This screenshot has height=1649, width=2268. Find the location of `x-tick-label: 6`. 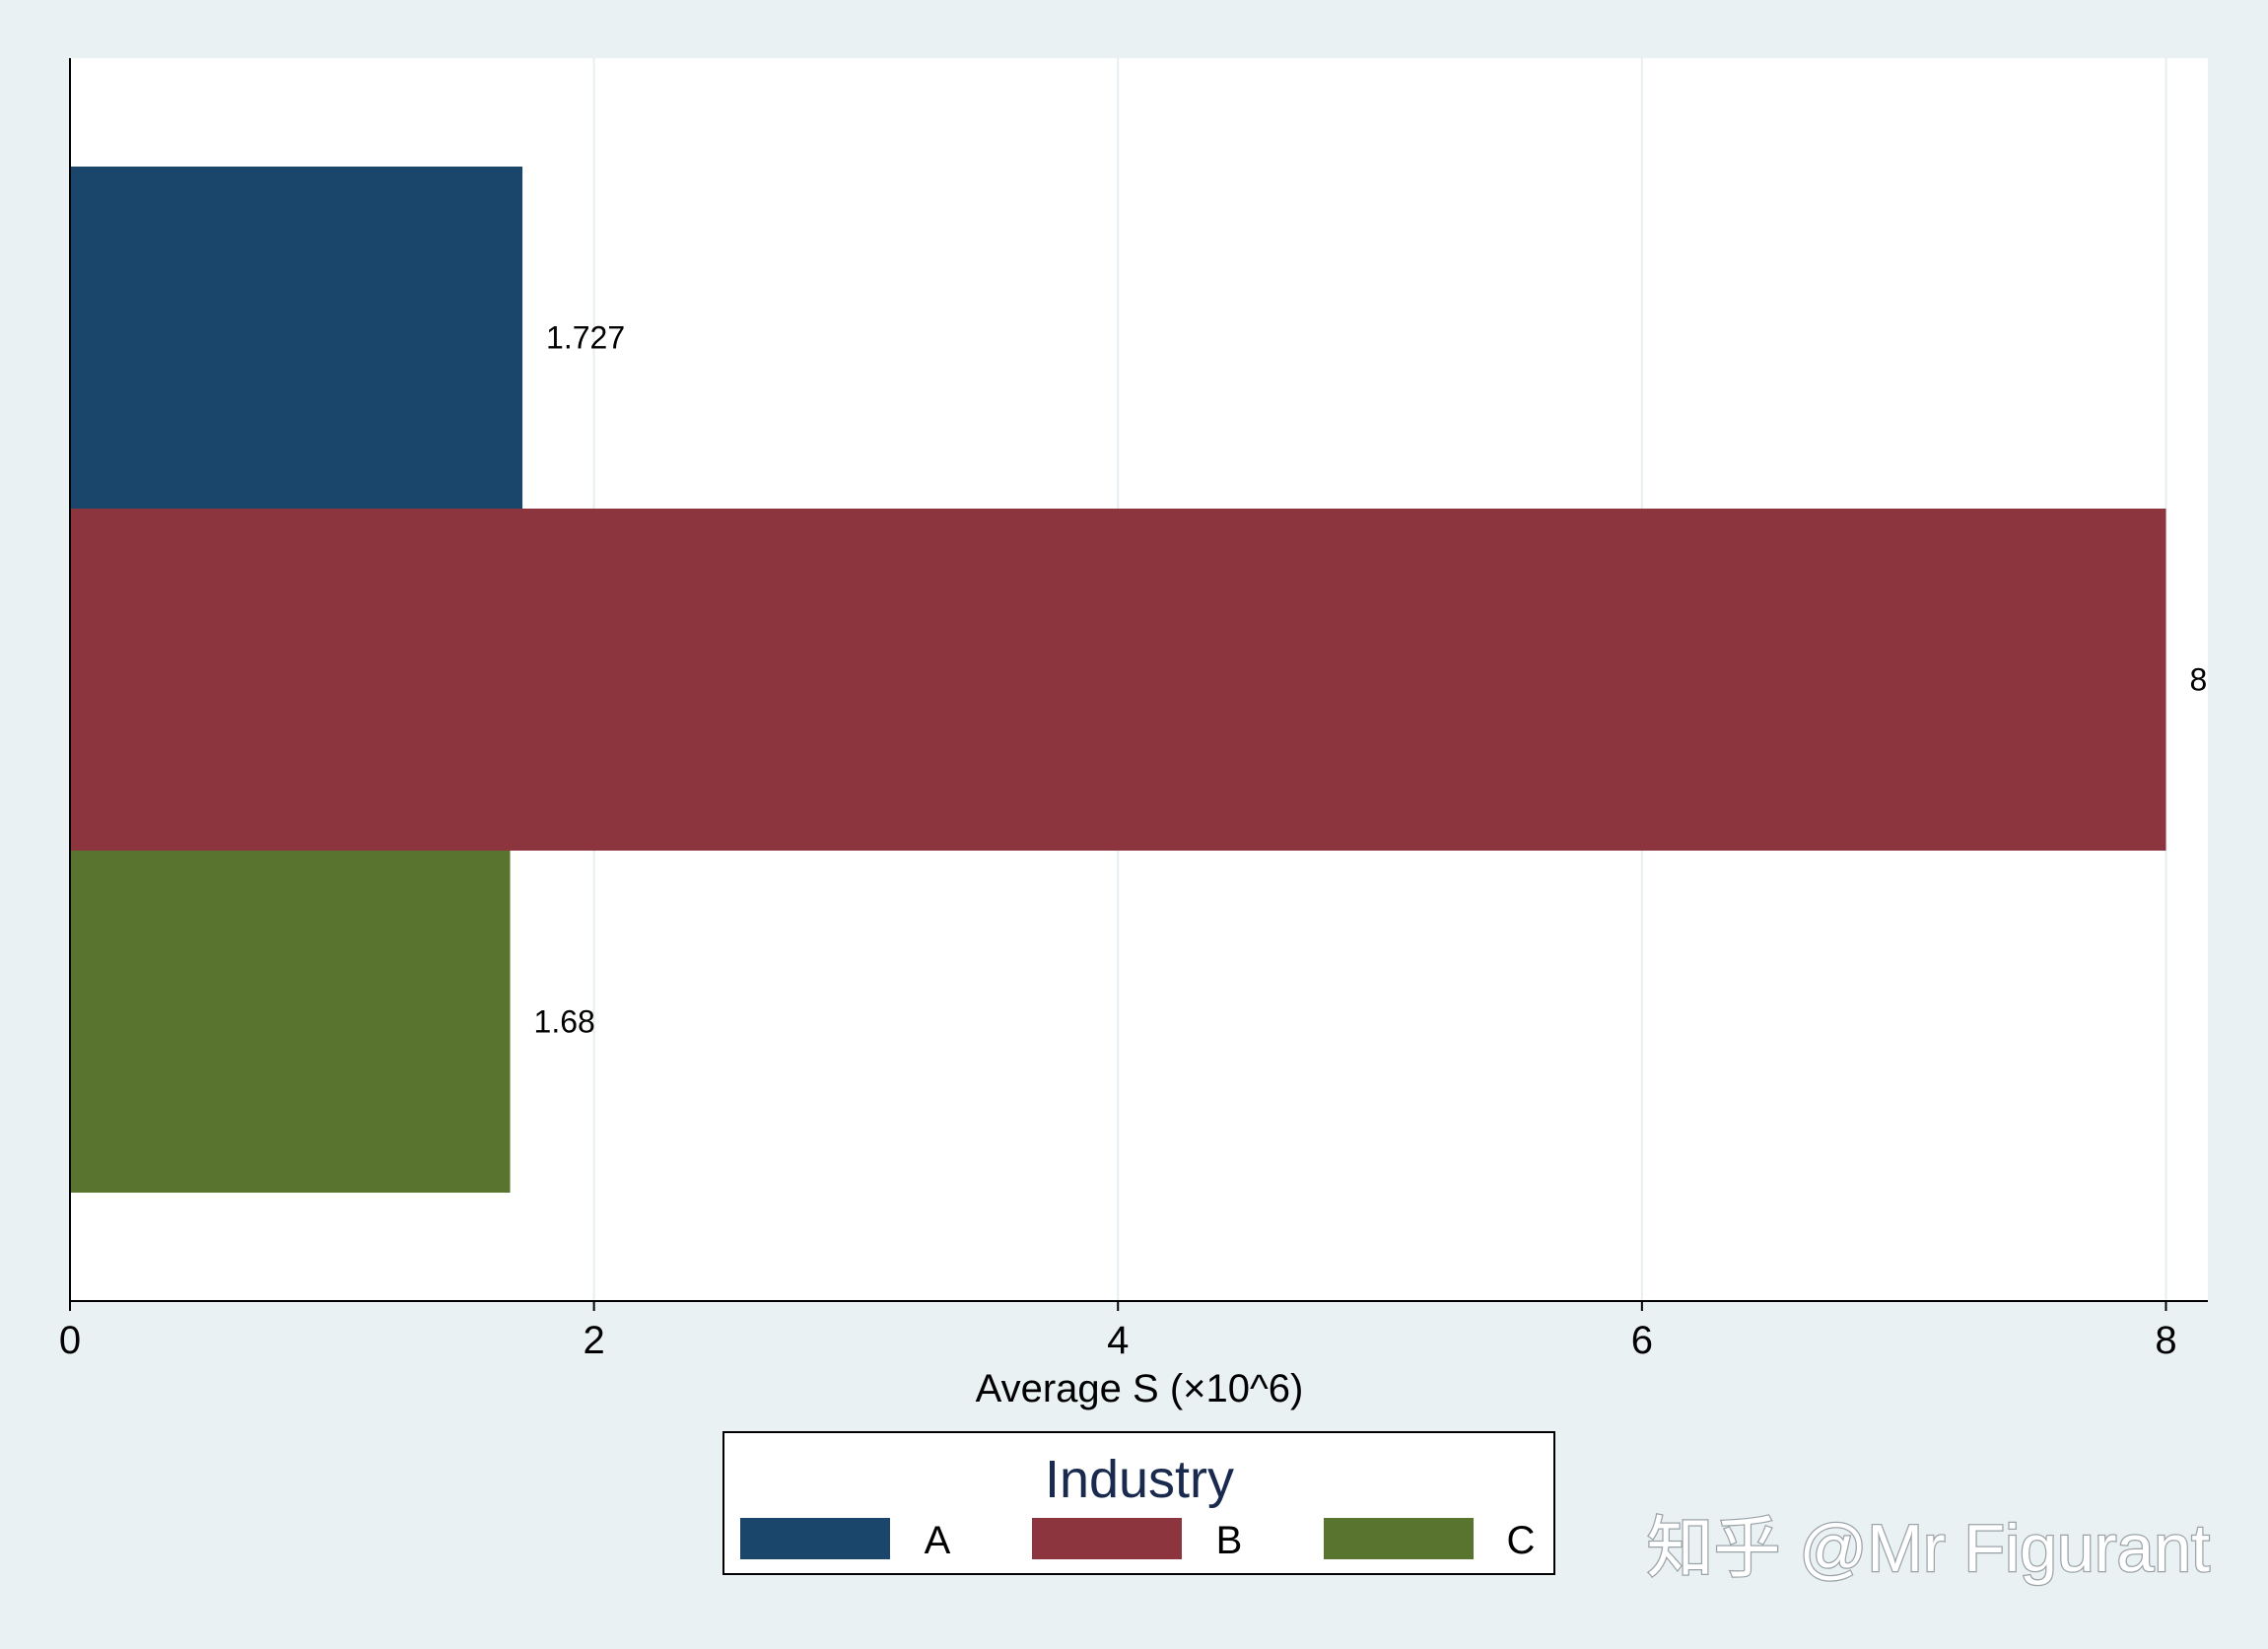

x-tick-label: 6 is located at coordinates (1642, 1340).